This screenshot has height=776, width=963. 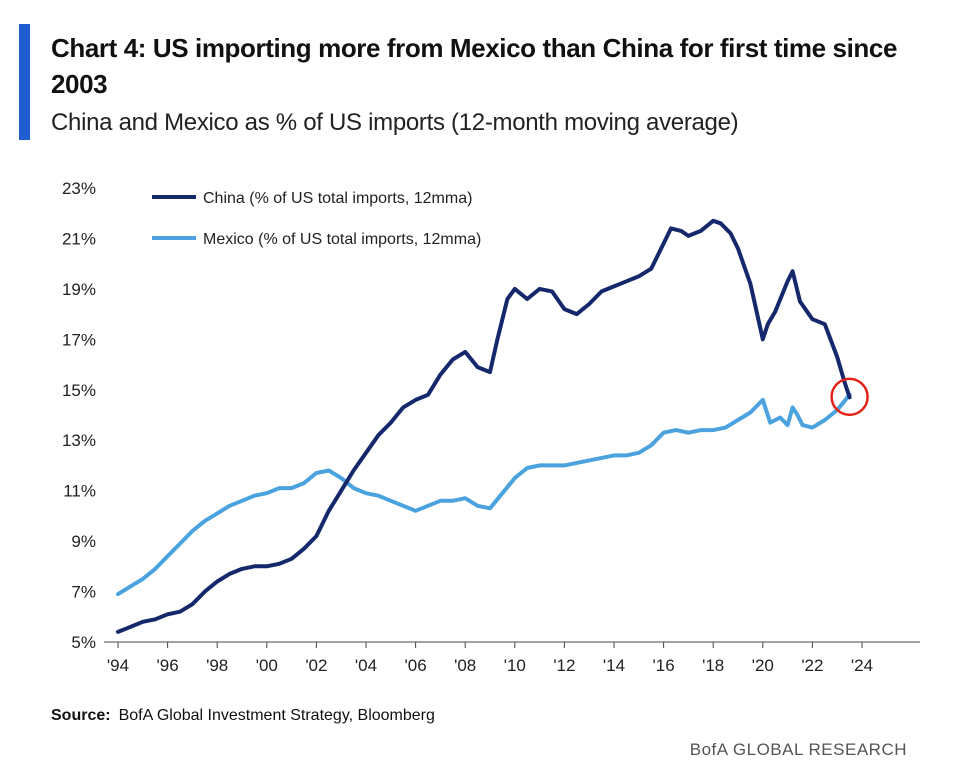 I want to click on x-tick-label: '18, so click(x=713, y=665).